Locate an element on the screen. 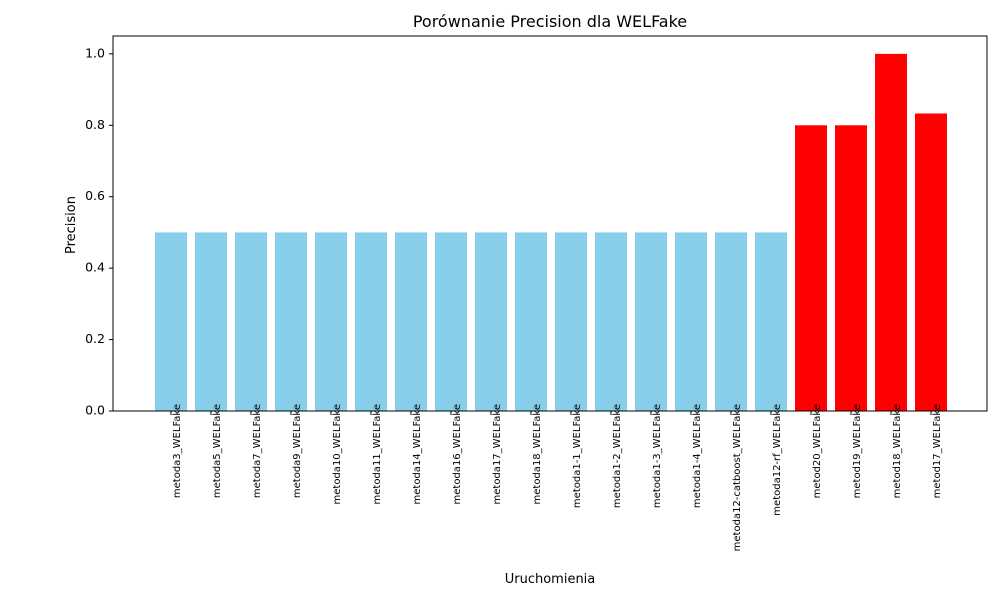 Image resolution: width=1000 pixels, height=600 pixels. x-axis-label: Uruchomienia is located at coordinates (550, 579).